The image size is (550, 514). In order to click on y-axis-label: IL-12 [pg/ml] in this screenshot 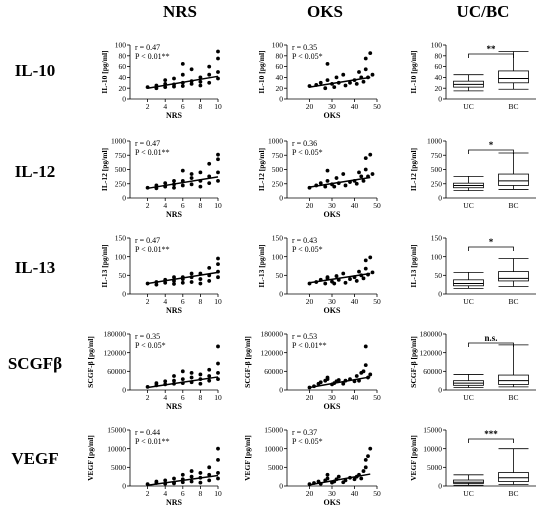, I will do `click(104, 169)`.